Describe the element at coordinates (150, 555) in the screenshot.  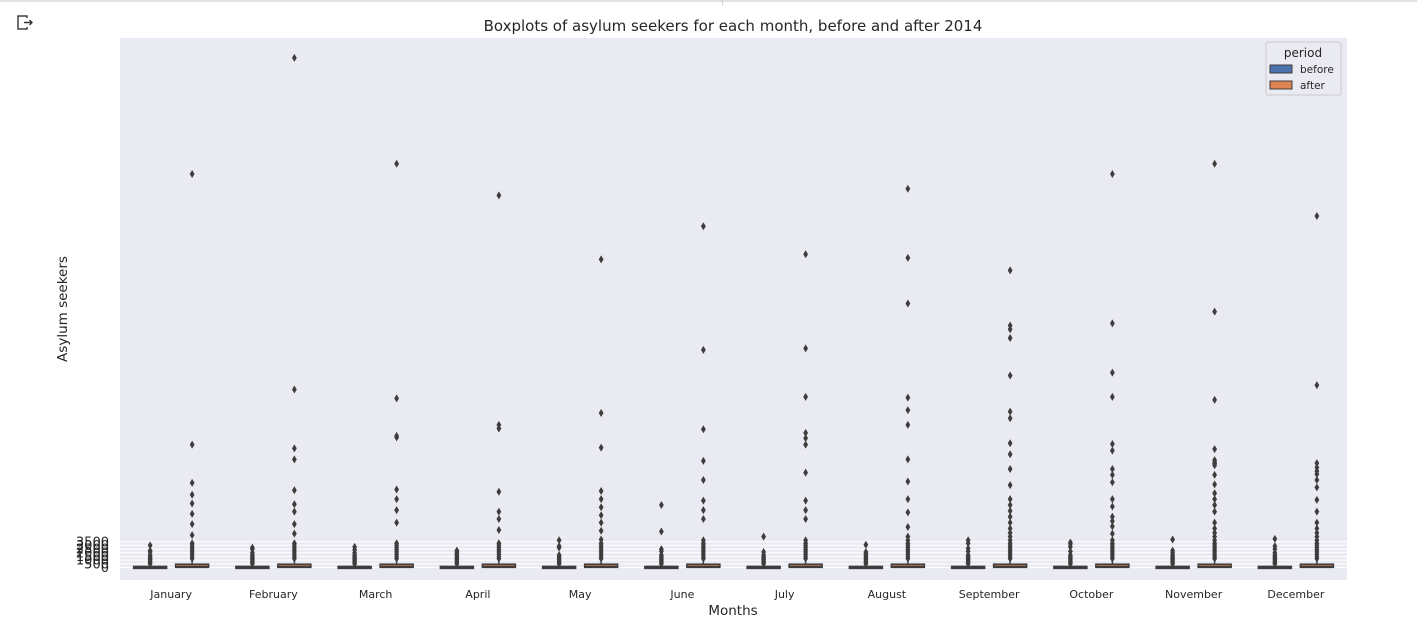
I see `box-before-january` at that location.